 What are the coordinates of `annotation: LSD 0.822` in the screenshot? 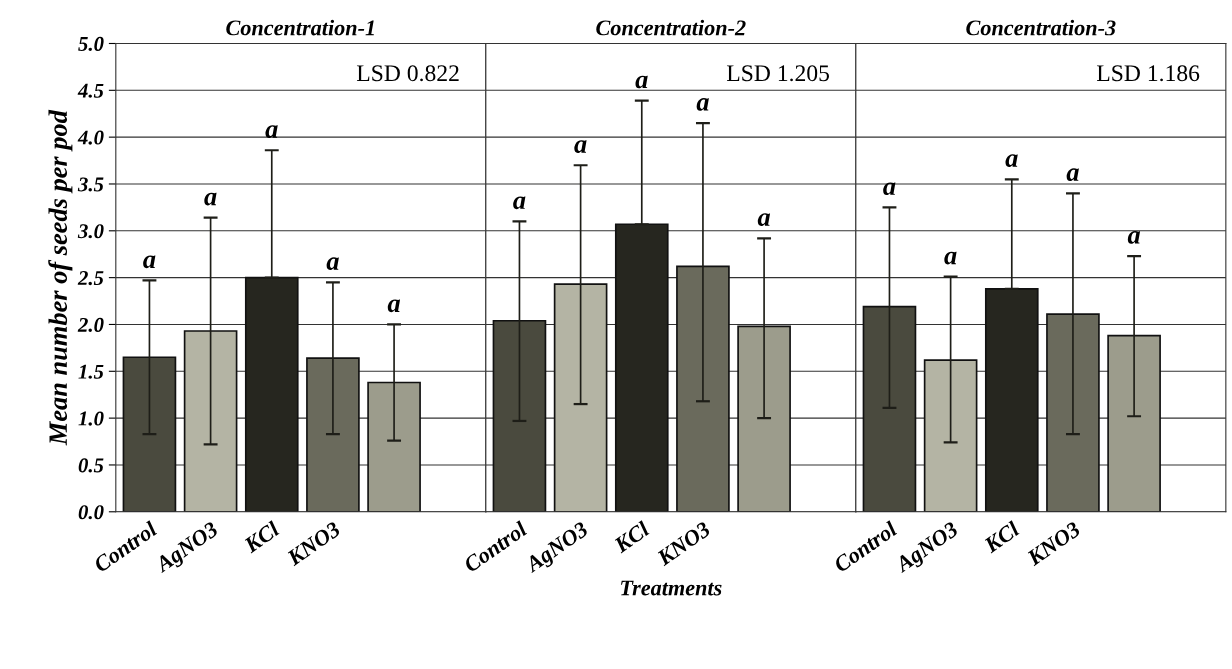 It's located at (407, 73).